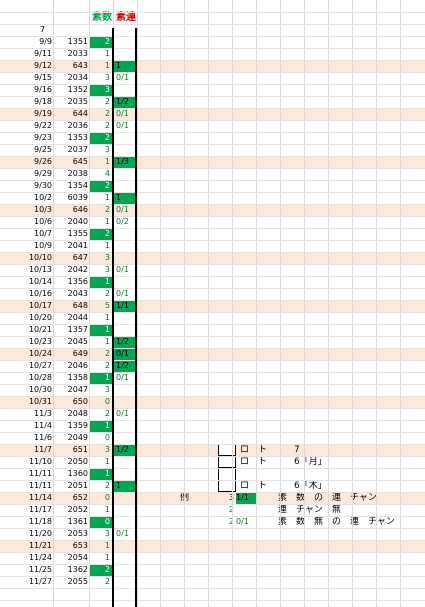 This screenshot has width=425, height=607. I want to click on table-row: 11/20 2053 3 0/1, so click(212, 534).